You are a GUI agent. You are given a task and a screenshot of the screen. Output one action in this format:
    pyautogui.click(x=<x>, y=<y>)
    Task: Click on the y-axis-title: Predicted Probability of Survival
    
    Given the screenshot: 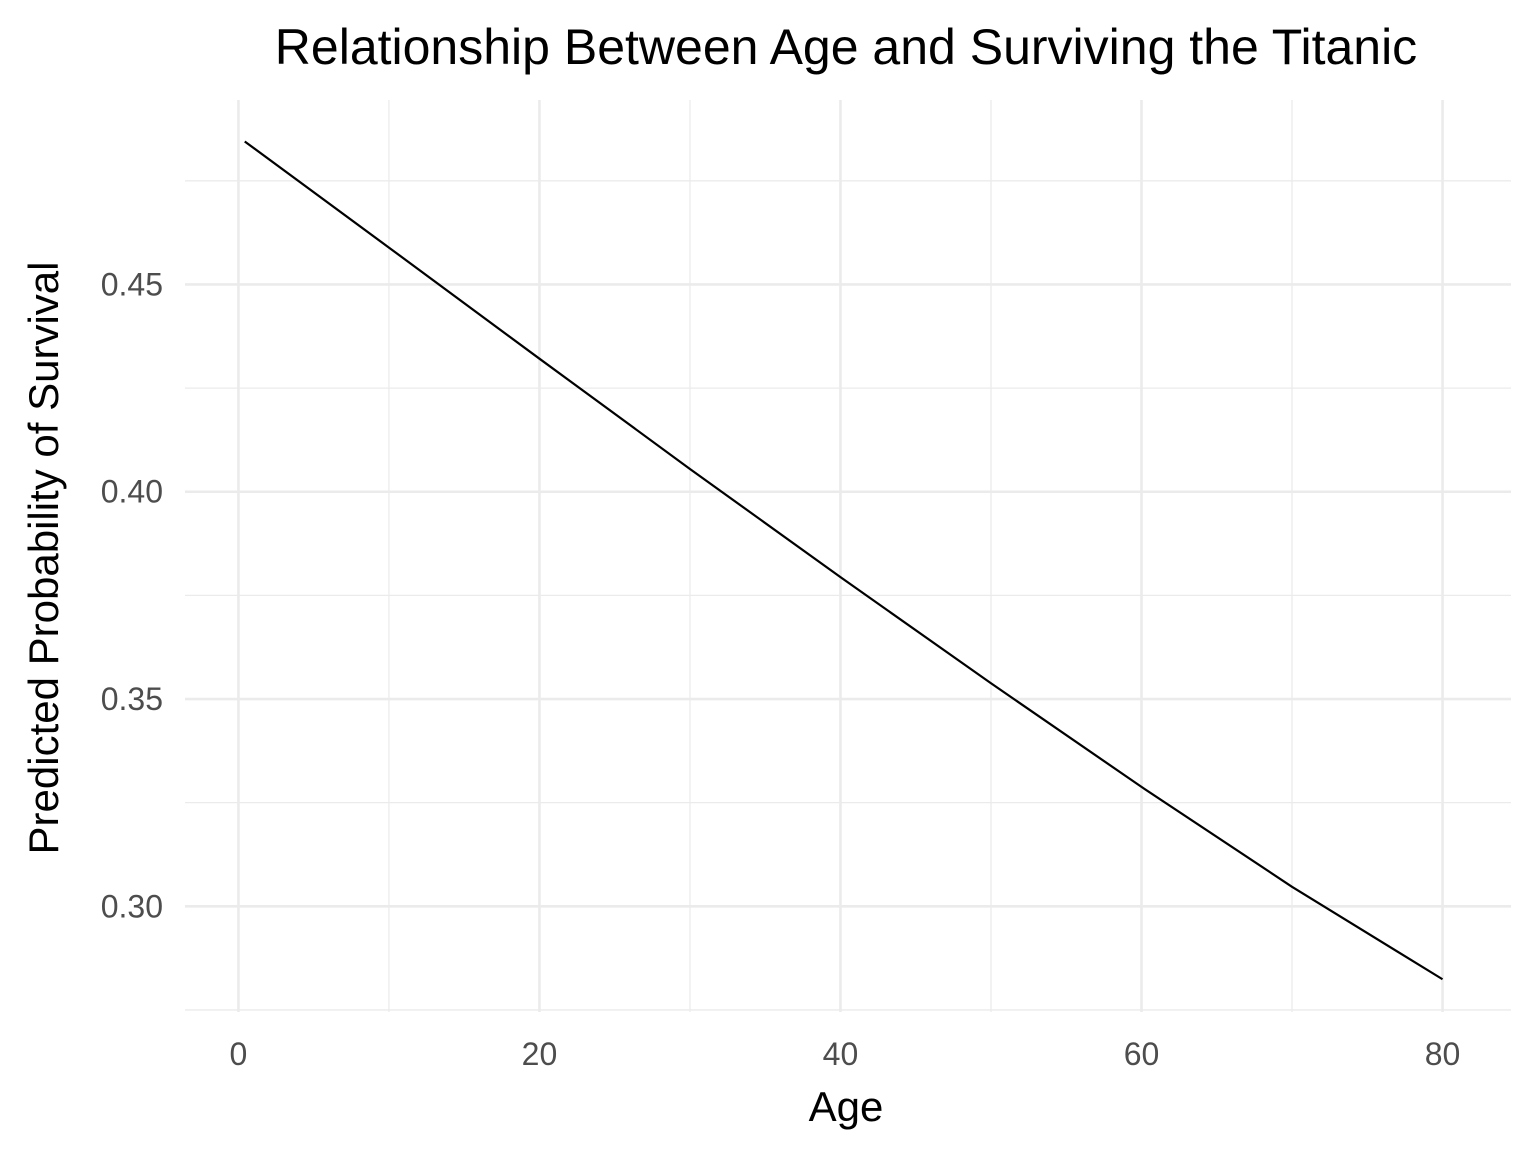 What is the action you would take?
    pyautogui.click(x=43, y=558)
    